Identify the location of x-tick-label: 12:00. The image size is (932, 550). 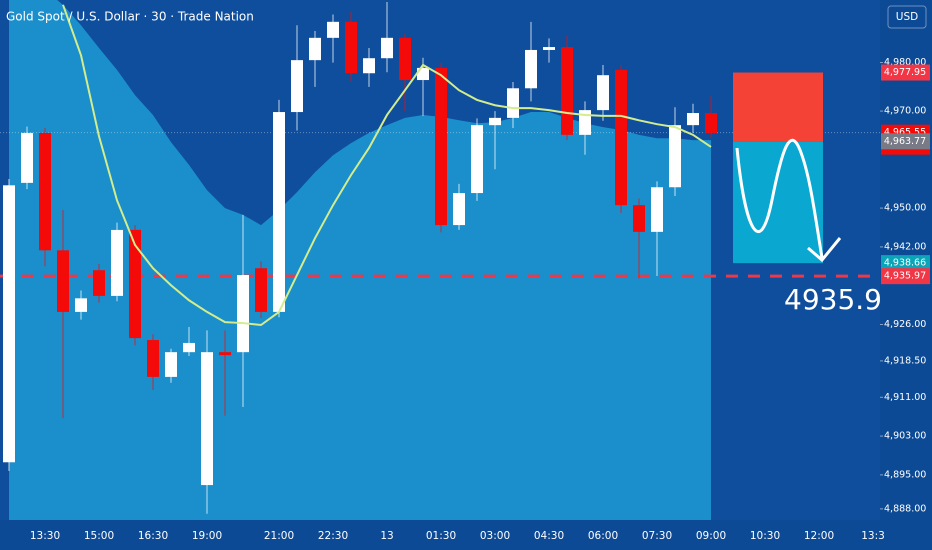
(819, 536).